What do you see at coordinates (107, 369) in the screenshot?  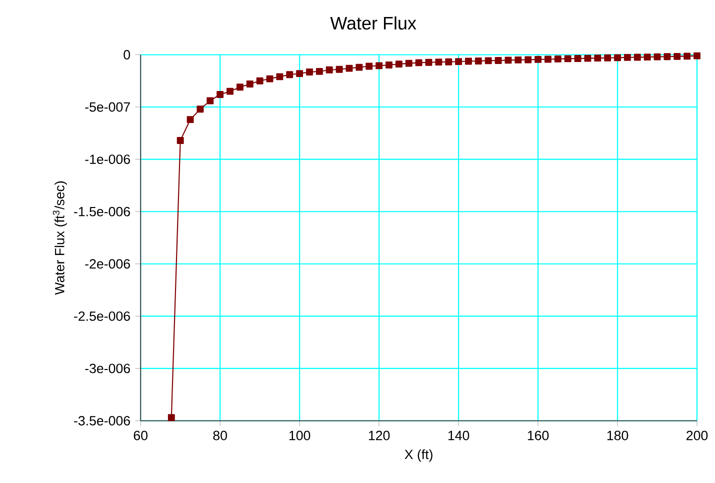 I see `y-tick-label: -3e-006` at bounding box center [107, 369].